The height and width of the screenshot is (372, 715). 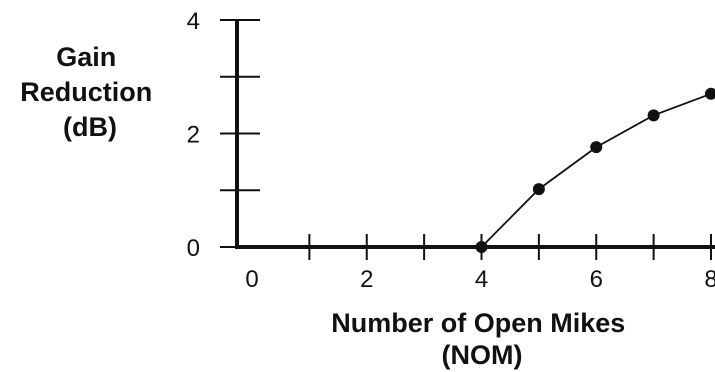 What do you see at coordinates (478, 323) in the screenshot?
I see `x-axis-title-line-1: Number of Open Mikes` at bounding box center [478, 323].